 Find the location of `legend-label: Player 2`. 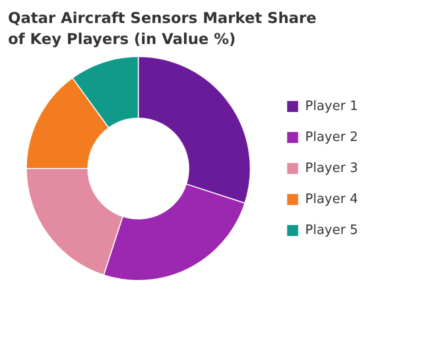

legend-label: Player 2 is located at coordinates (331, 137).